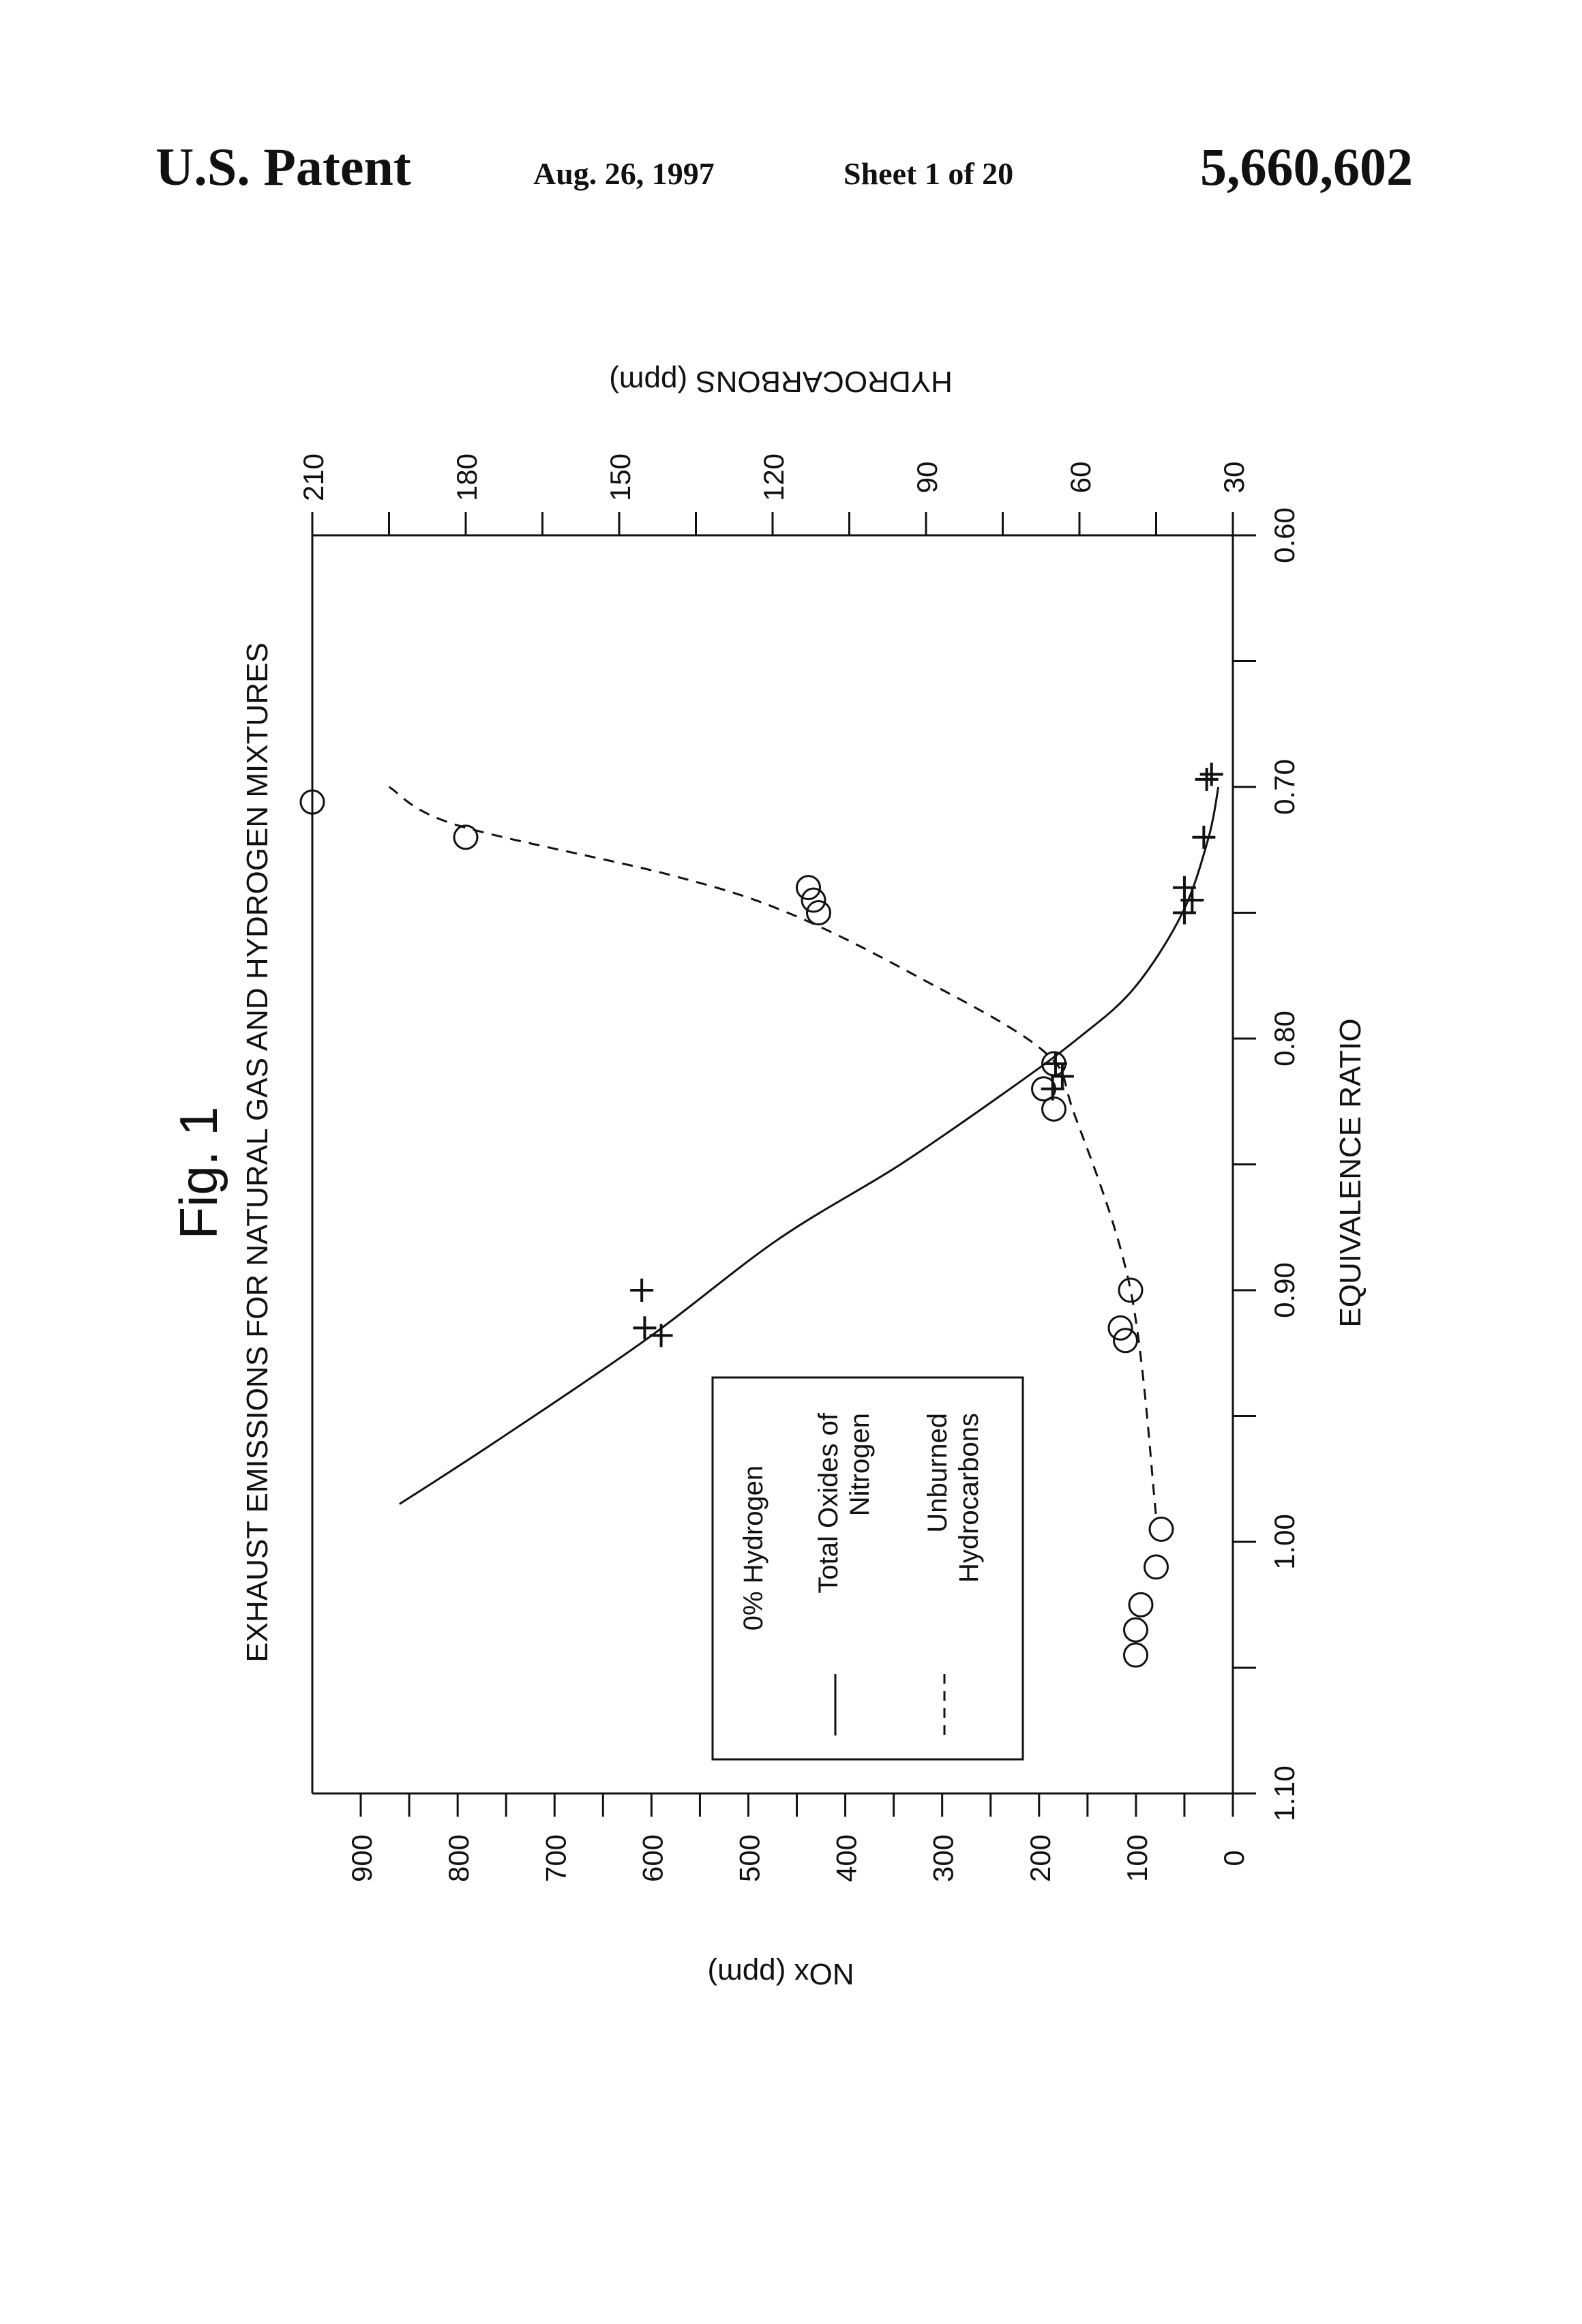  What do you see at coordinates (969, 1498) in the screenshot?
I see `legend-entry-hc-line2: Hydrocarbons` at bounding box center [969, 1498].